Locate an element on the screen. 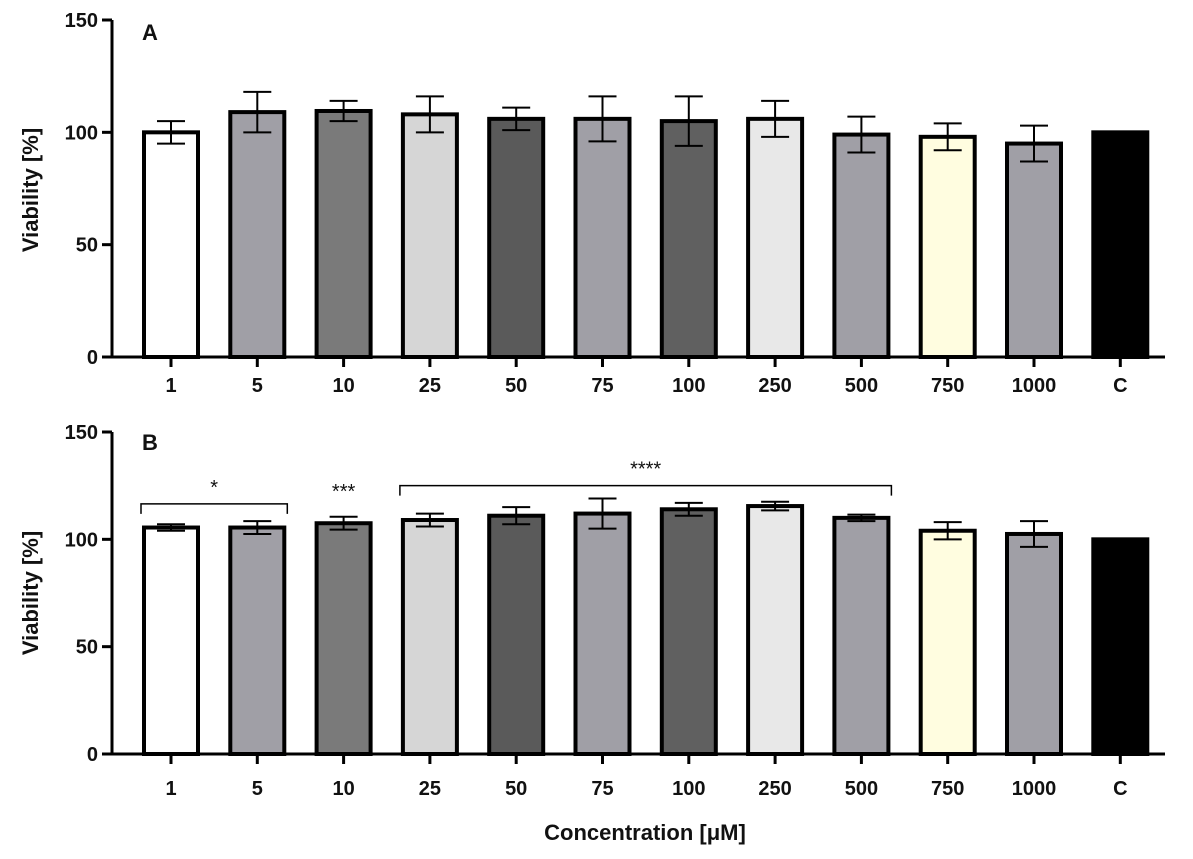 The width and height of the screenshot is (1193, 859). panel-a-y-tick-label: 50 is located at coordinates (87, 246).